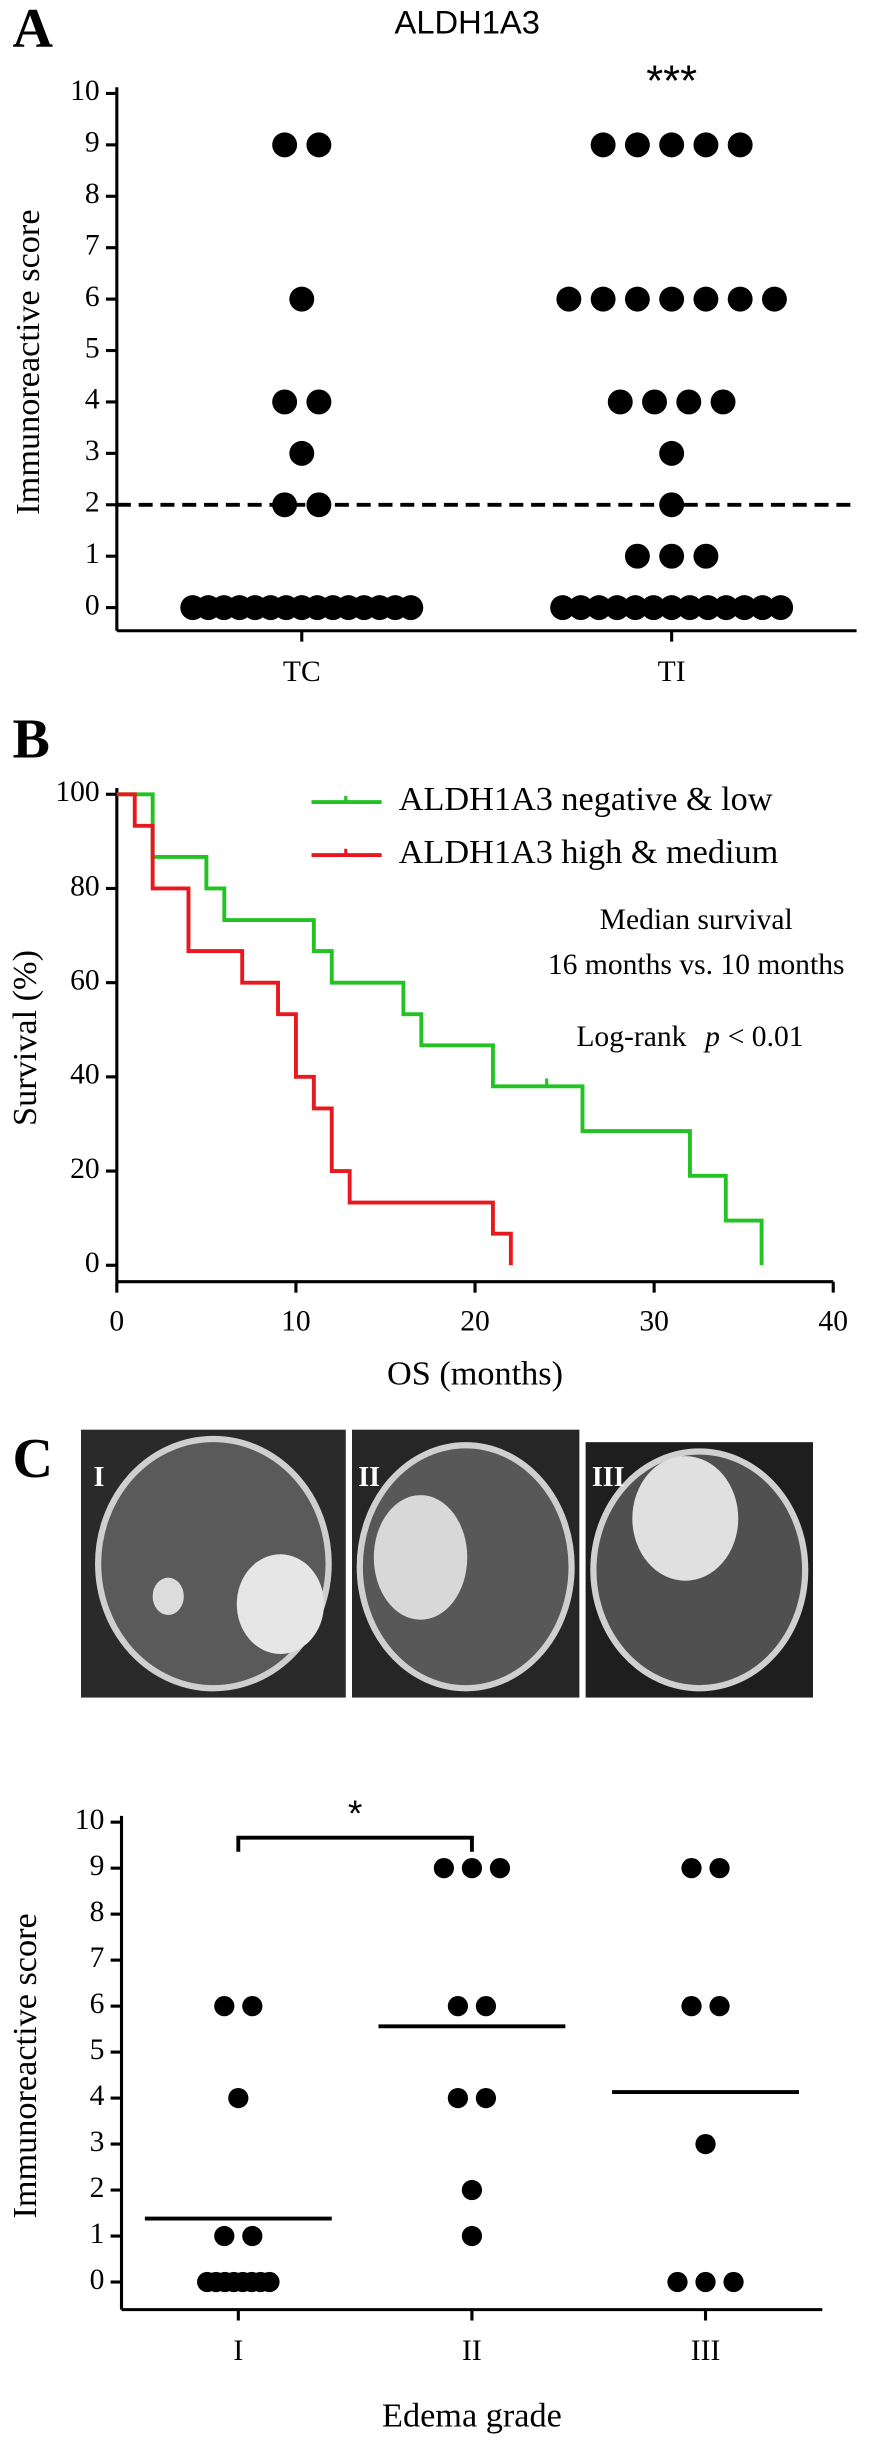 This screenshot has height=2442, width=894. I want to click on test-label: Log-rank, so click(631, 1037).